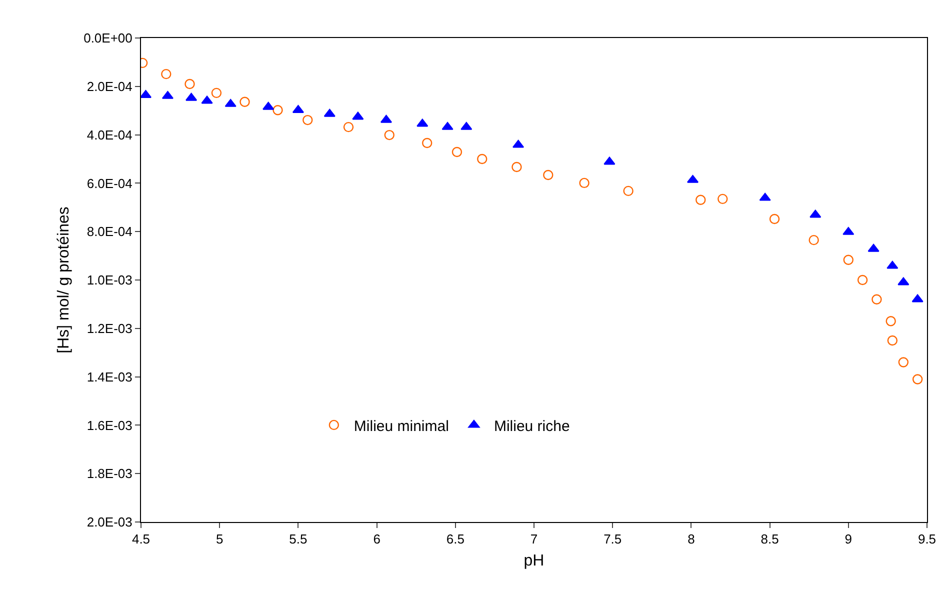  What do you see at coordinates (401, 426) in the screenshot?
I see `legend-label: Milieu minimal` at bounding box center [401, 426].